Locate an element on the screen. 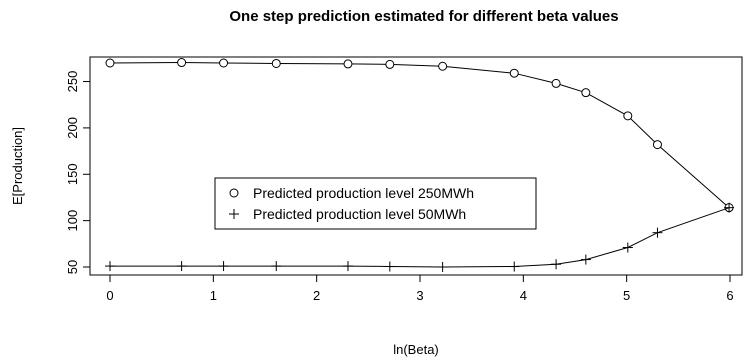 Image resolution: width=744 pixels, height=361 pixels. x-tick-label: 4 is located at coordinates (523, 295).